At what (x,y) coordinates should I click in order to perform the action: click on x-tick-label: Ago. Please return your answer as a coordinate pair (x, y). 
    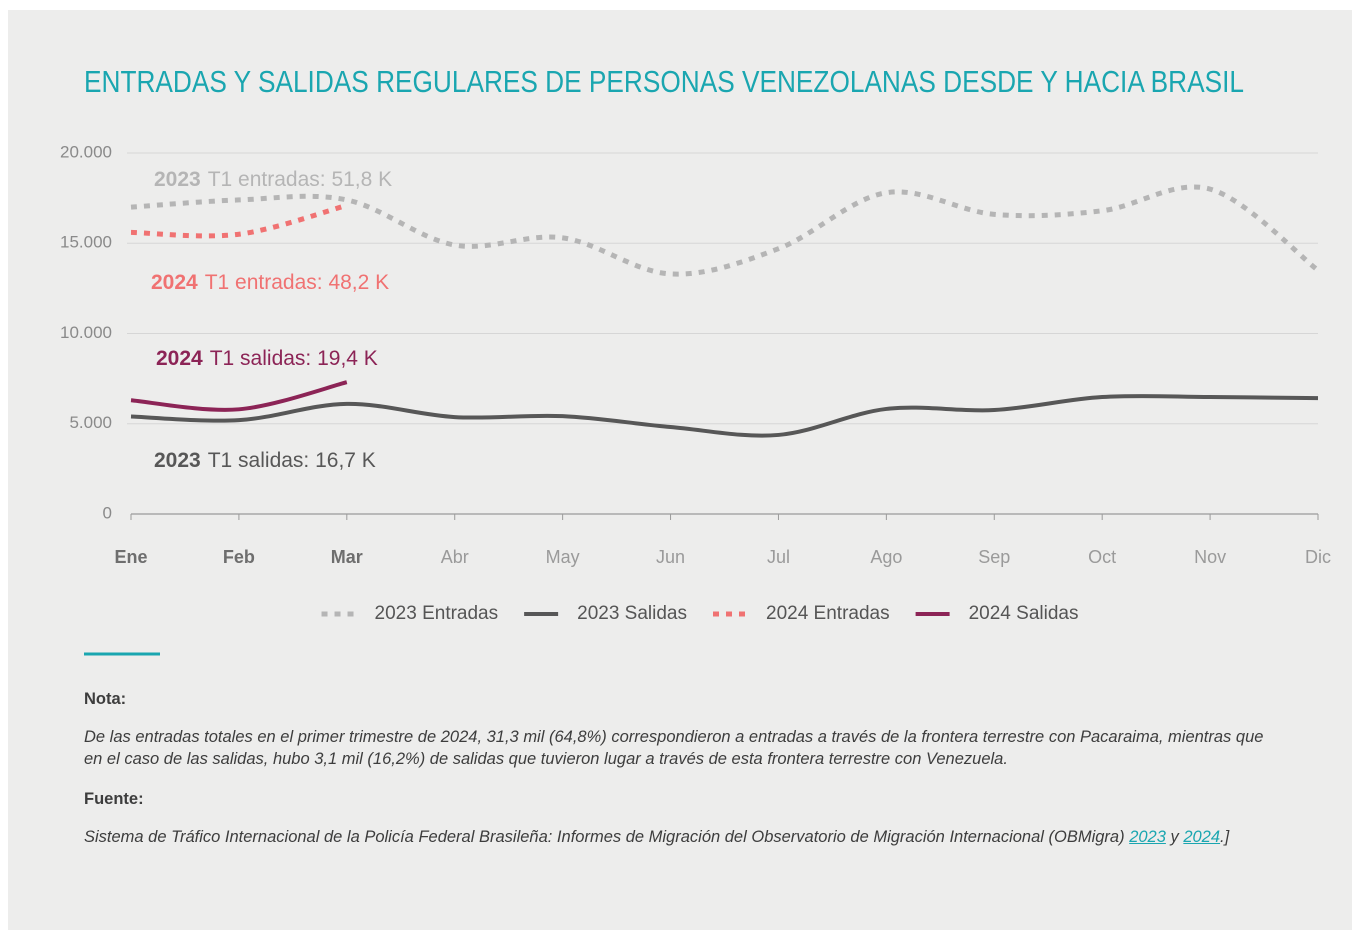
    Looking at the image, I should click on (886, 557).